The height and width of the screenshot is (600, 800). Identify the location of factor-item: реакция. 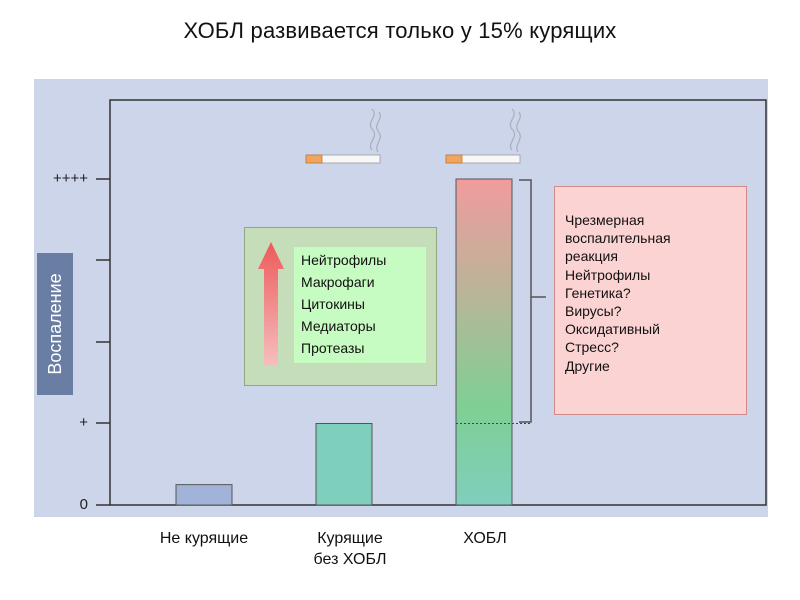
(591, 256).